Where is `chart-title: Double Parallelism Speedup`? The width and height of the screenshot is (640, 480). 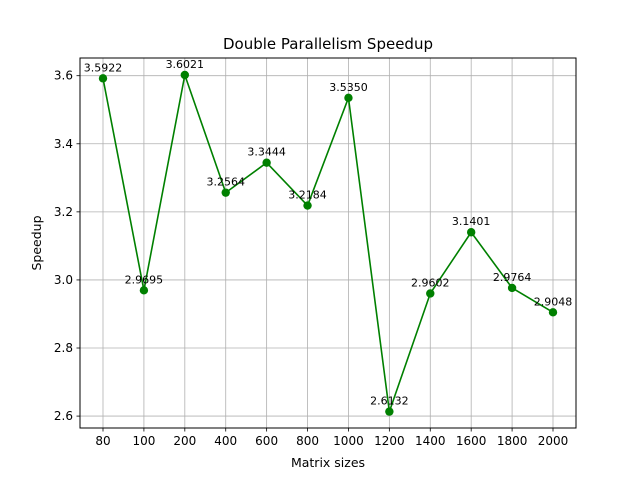
chart-title: Double Parallelism Speedup is located at coordinates (328, 44).